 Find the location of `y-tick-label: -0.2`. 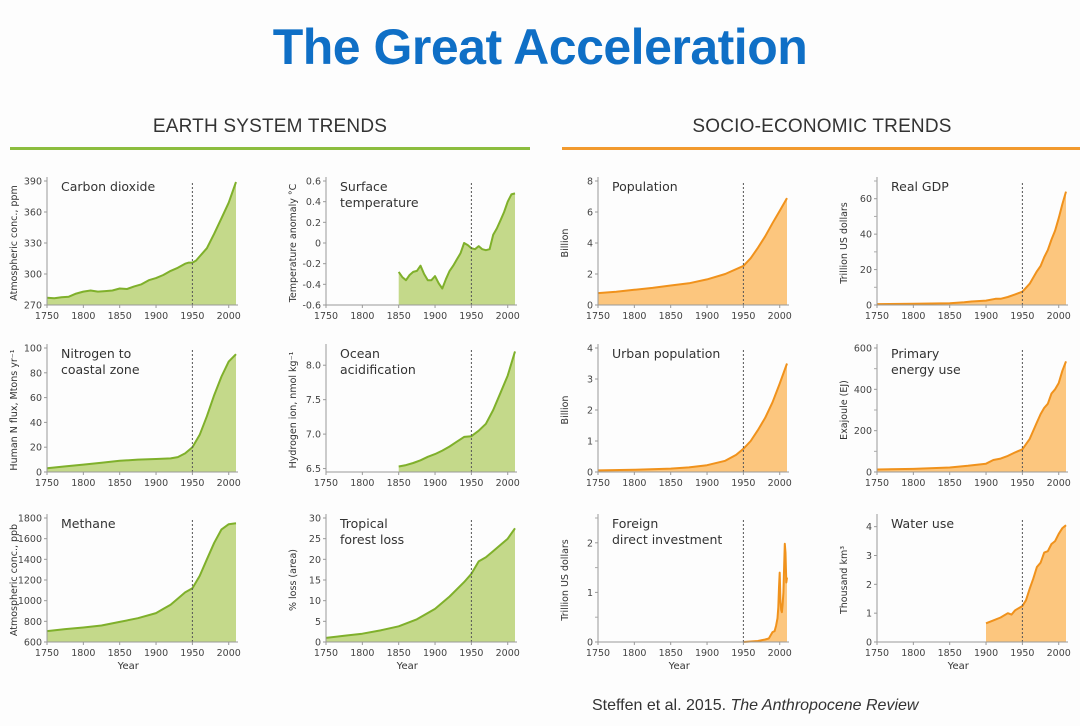

y-tick-label: -0.2 is located at coordinates (311, 264).